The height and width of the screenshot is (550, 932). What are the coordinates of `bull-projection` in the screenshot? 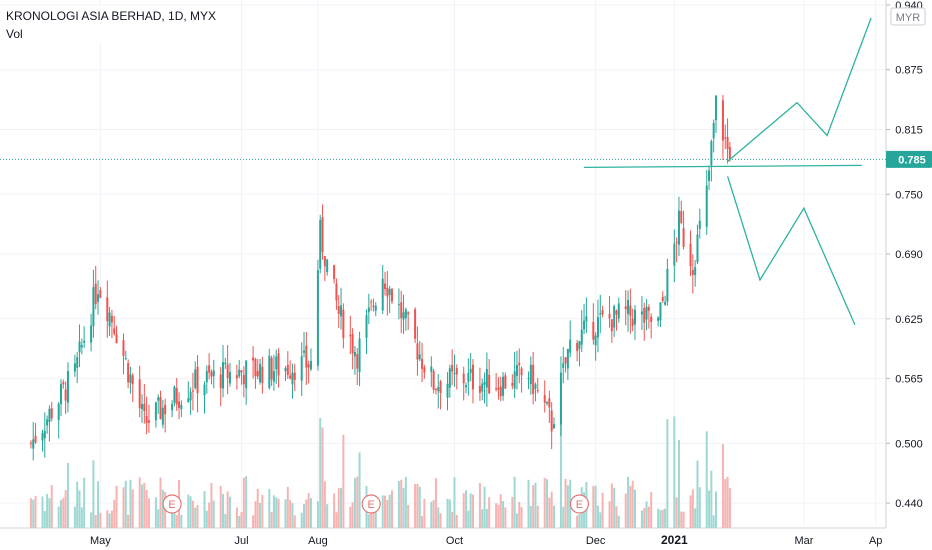 It's located at (799, 89).